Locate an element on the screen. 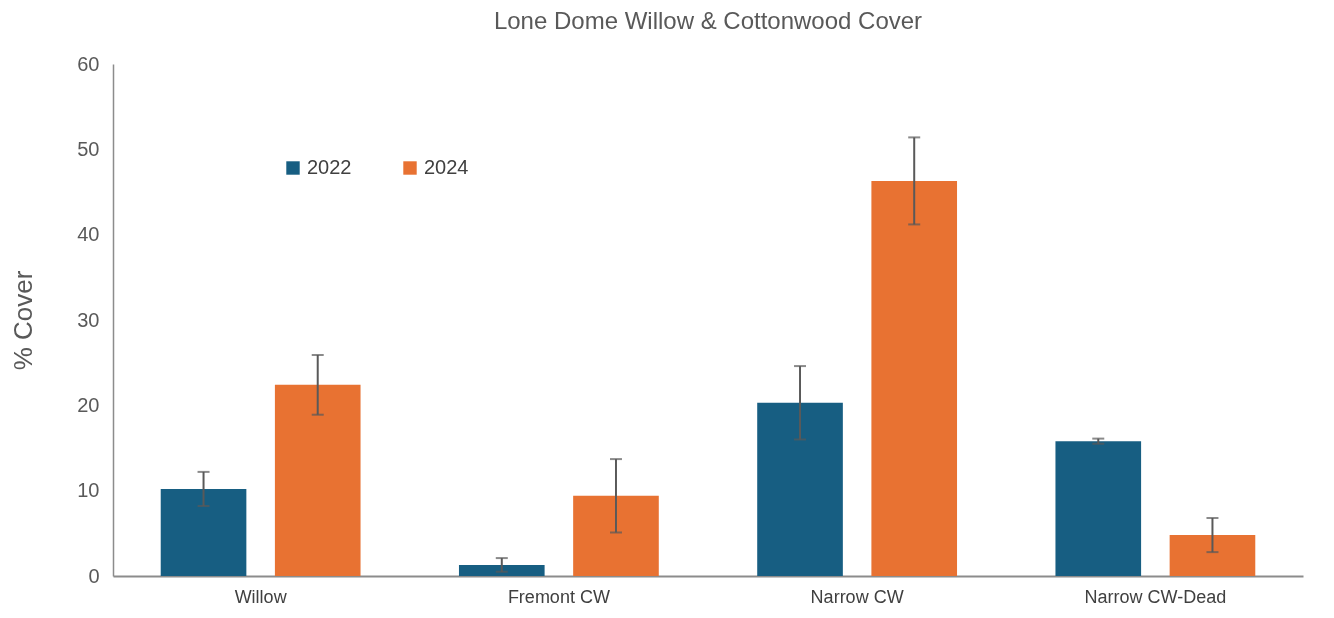  y-tick-label: 50 is located at coordinates (88, 148).